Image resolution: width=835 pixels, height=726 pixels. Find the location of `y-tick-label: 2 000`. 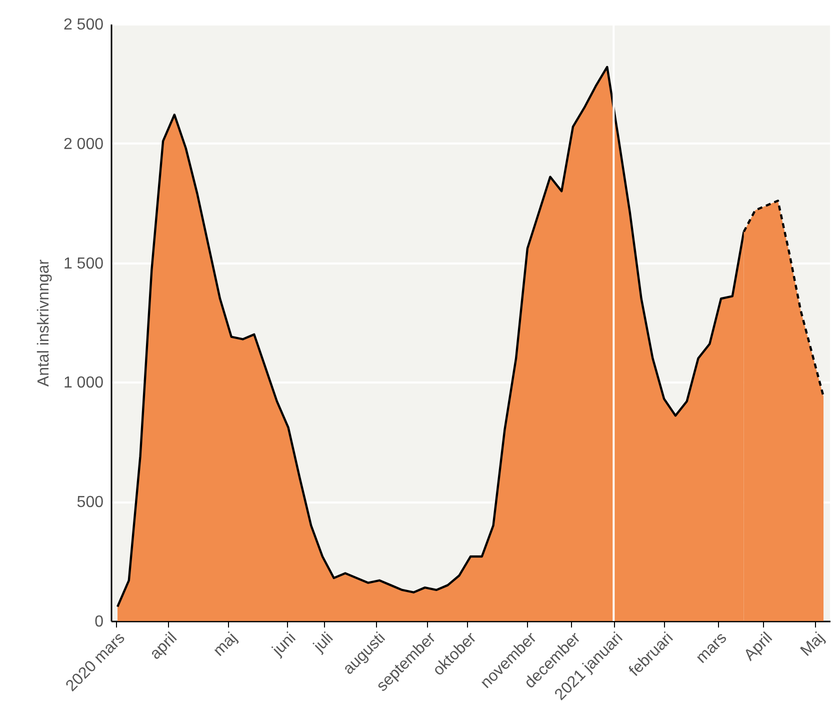

y-tick-label: 2 000 is located at coordinates (83, 144).